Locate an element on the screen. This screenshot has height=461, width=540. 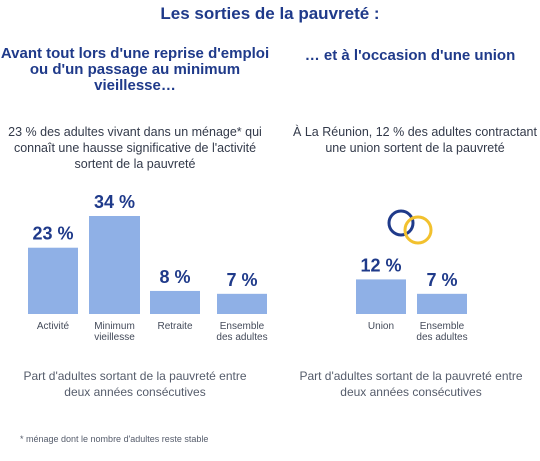
right-panel-subtitle: … et à l'occasion d'une union is located at coordinates (410, 55).